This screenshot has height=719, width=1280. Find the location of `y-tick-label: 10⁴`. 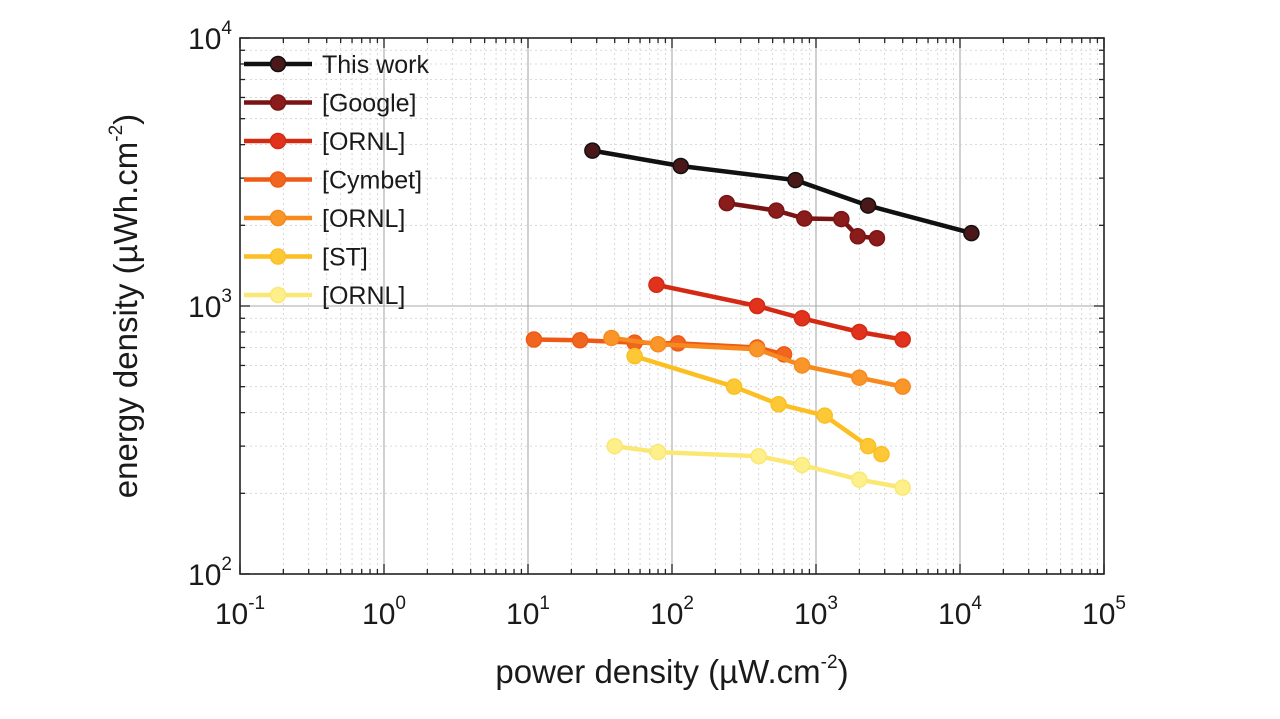

y-tick-label: 10⁴ is located at coordinates (210, 37).